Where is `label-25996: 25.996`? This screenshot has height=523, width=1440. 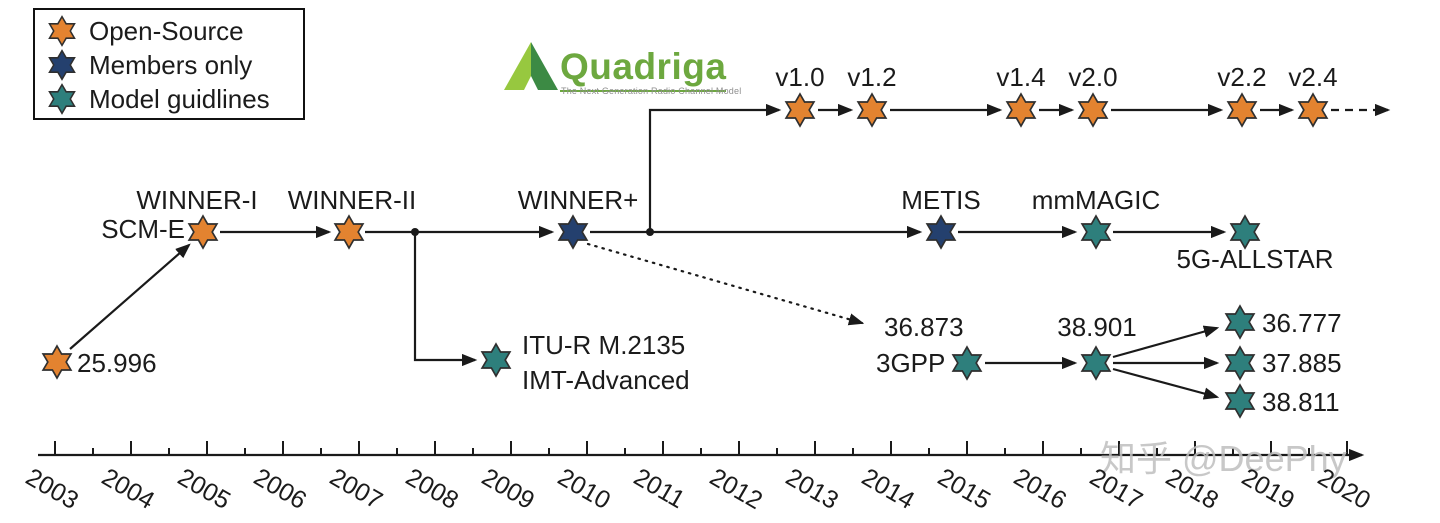 label-25996: 25.996 is located at coordinates (117, 363).